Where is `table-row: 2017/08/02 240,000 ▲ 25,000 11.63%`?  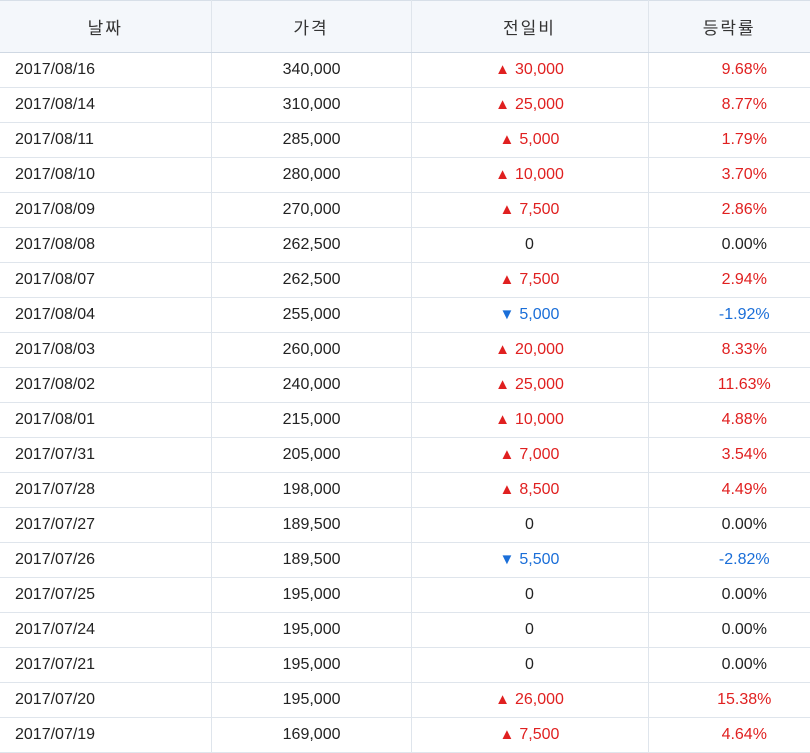
table-row: 2017/08/02 240,000 ▲ 25,000 11.63% is located at coordinates (405, 385).